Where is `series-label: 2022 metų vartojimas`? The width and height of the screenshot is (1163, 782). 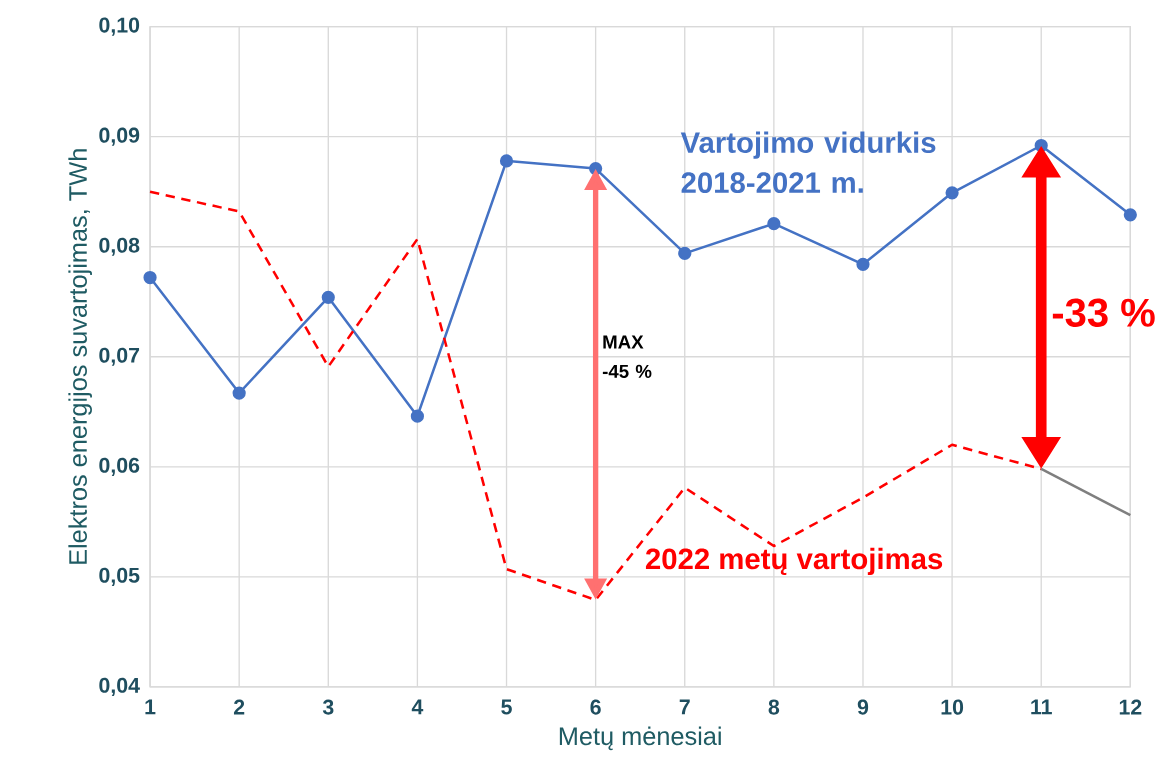 series-label: 2022 metų vartojimas is located at coordinates (794, 561).